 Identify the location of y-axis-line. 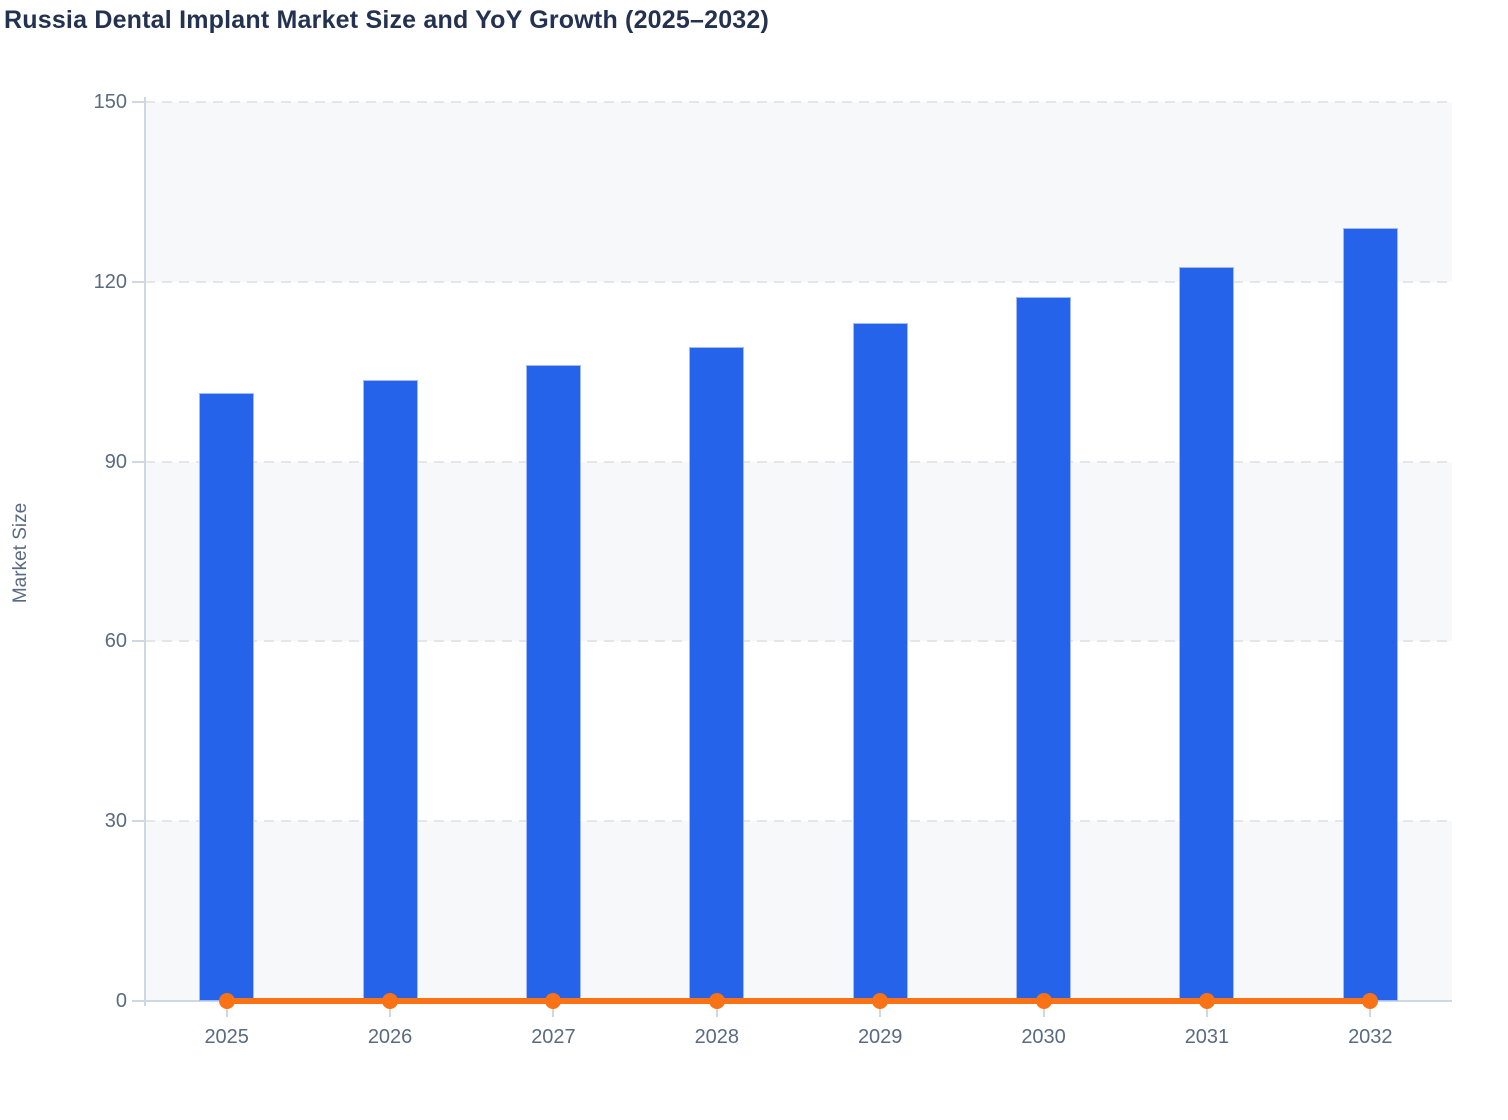
(145, 551).